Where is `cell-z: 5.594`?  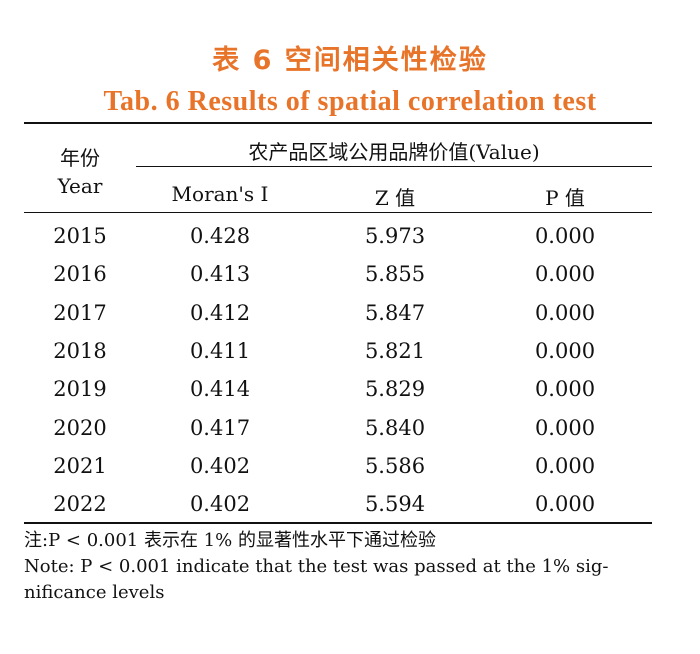 cell-z: 5.594 is located at coordinates (395, 504).